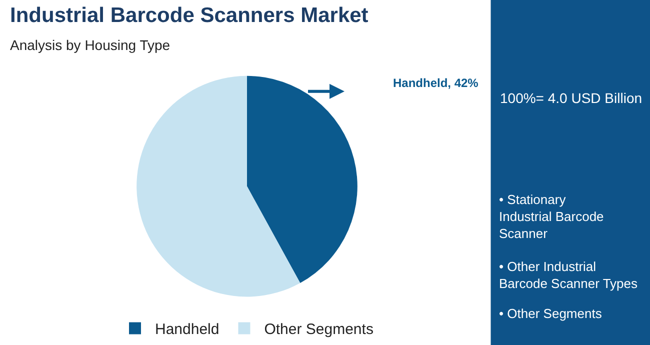 The height and width of the screenshot is (345, 650). What do you see at coordinates (568, 275) in the screenshot?
I see `text: • Other Industrial Barcode Scanner Types` at bounding box center [568, 275].